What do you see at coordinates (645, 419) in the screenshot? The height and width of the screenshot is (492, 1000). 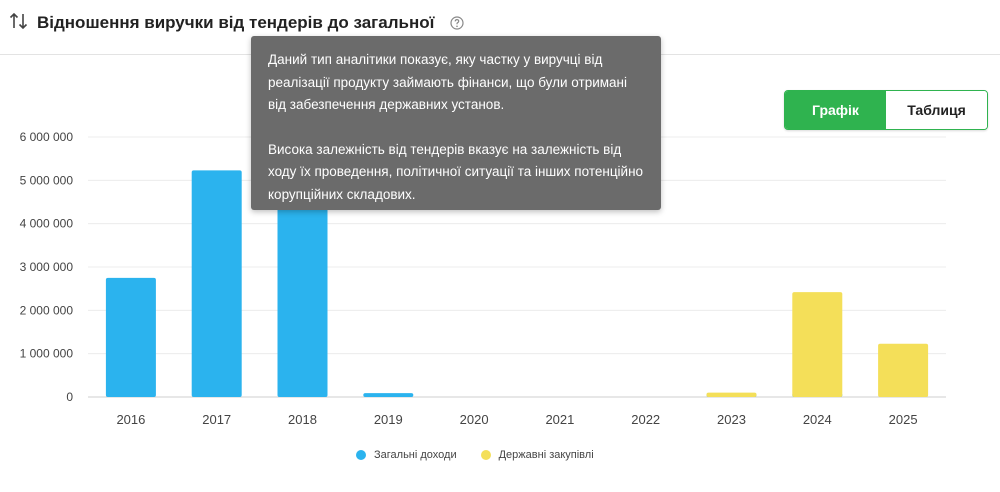 I see `x-tick-label: 2022` at bounding box center [645, 419].